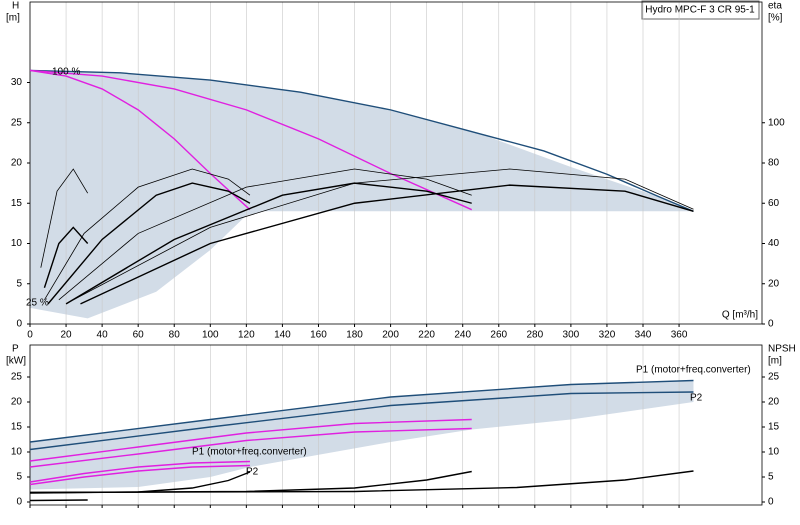  I want to click on y2-axis-label: eta, so click(775, 6).